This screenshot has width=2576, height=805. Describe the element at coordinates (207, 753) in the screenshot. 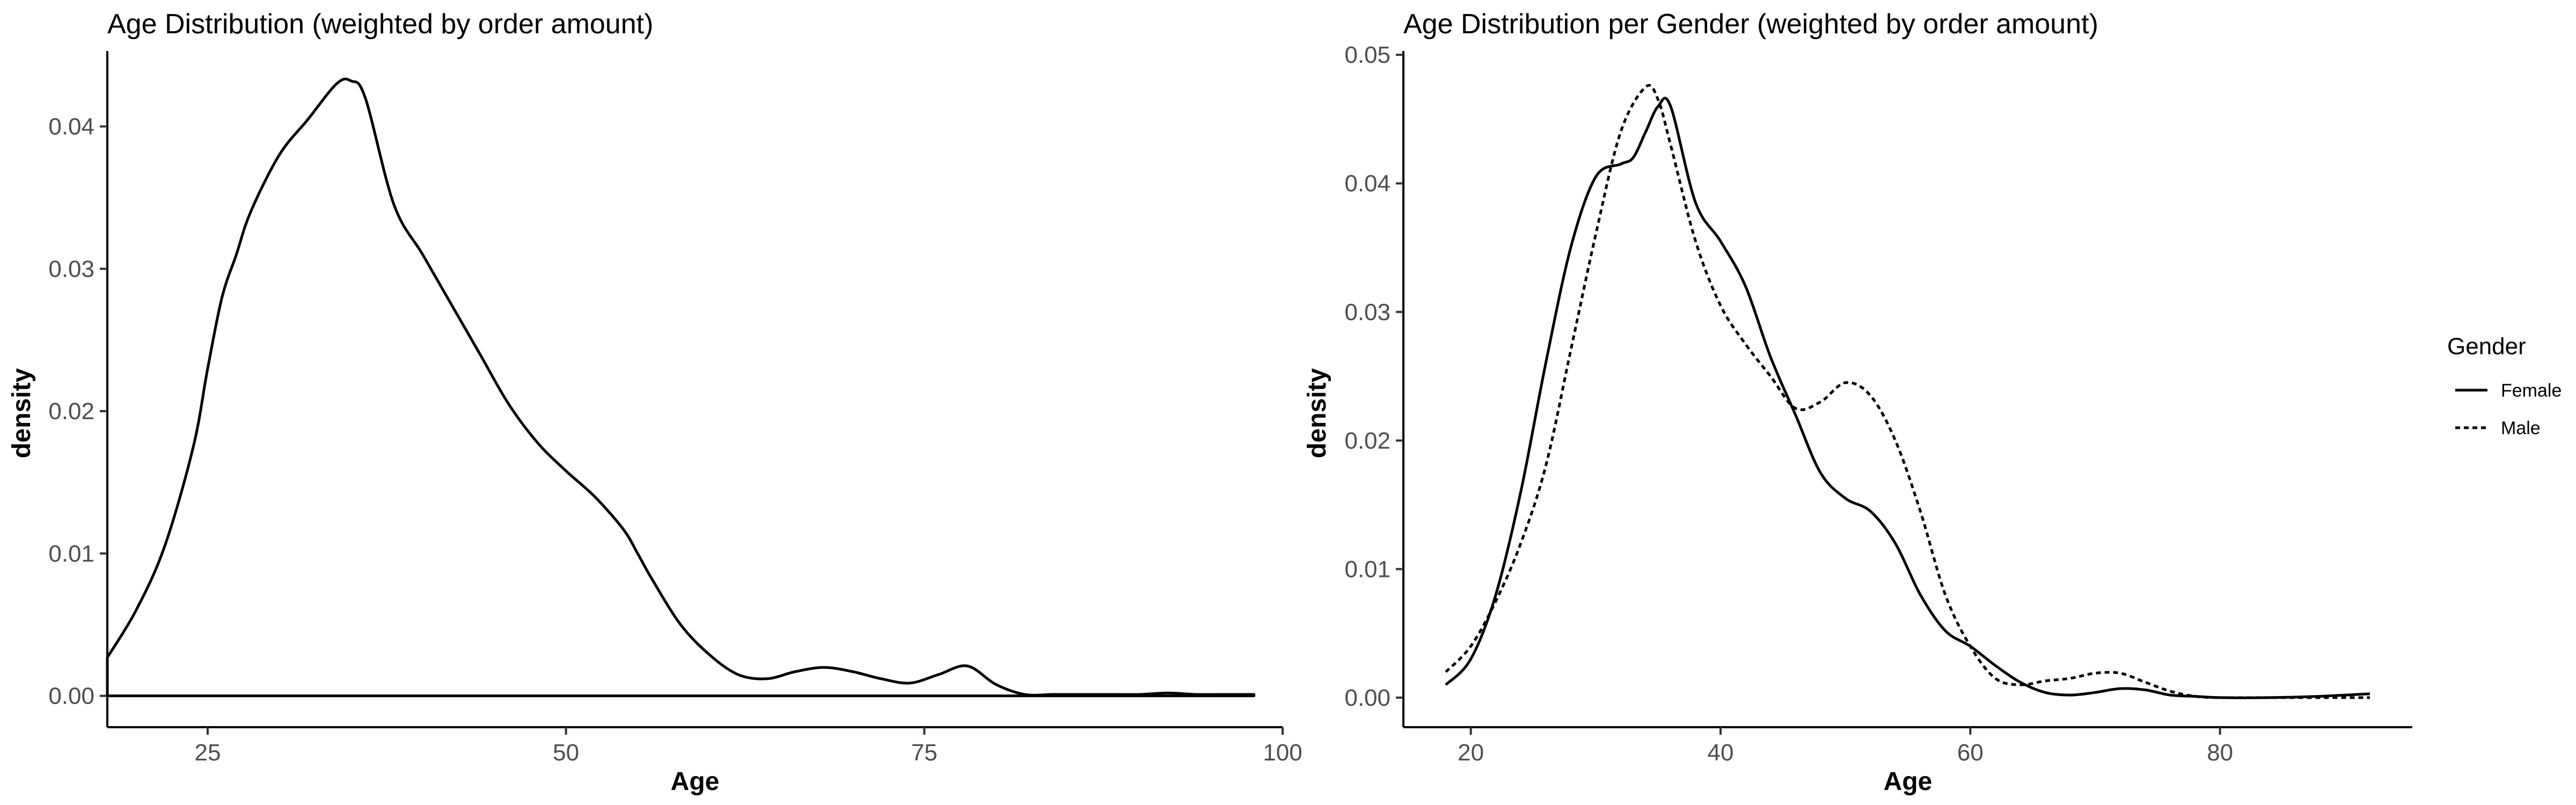

I see `x-tick-label: 25` at that location.